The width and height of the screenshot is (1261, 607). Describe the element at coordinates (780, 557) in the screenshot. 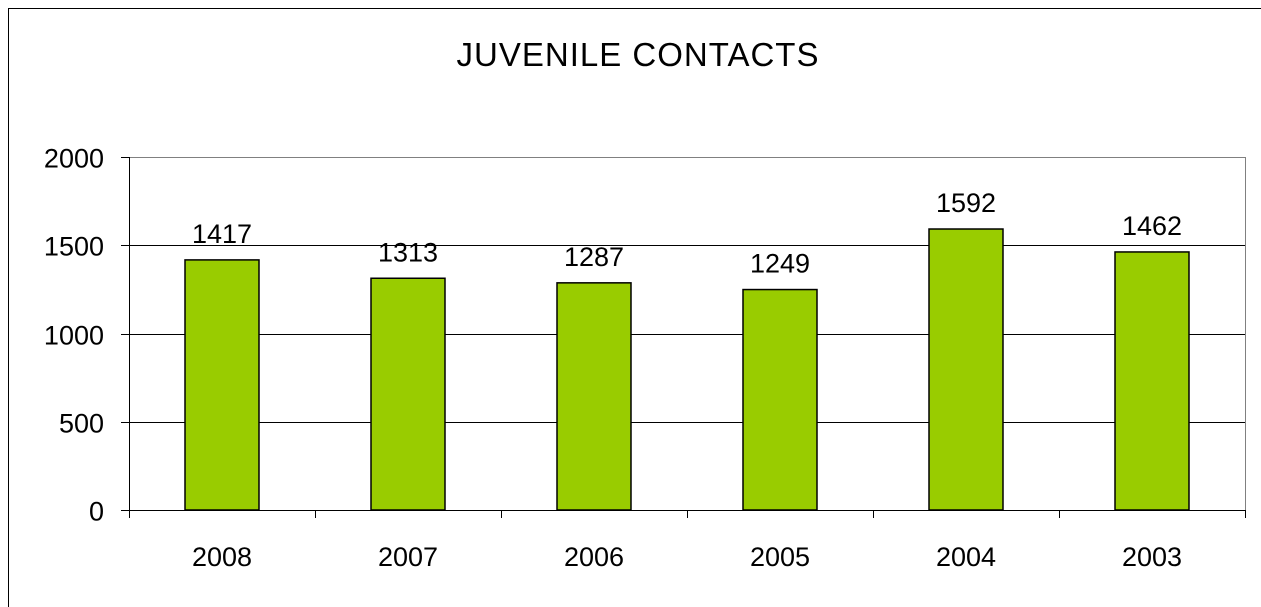

I see `x-tick-label: 2005` at that location.